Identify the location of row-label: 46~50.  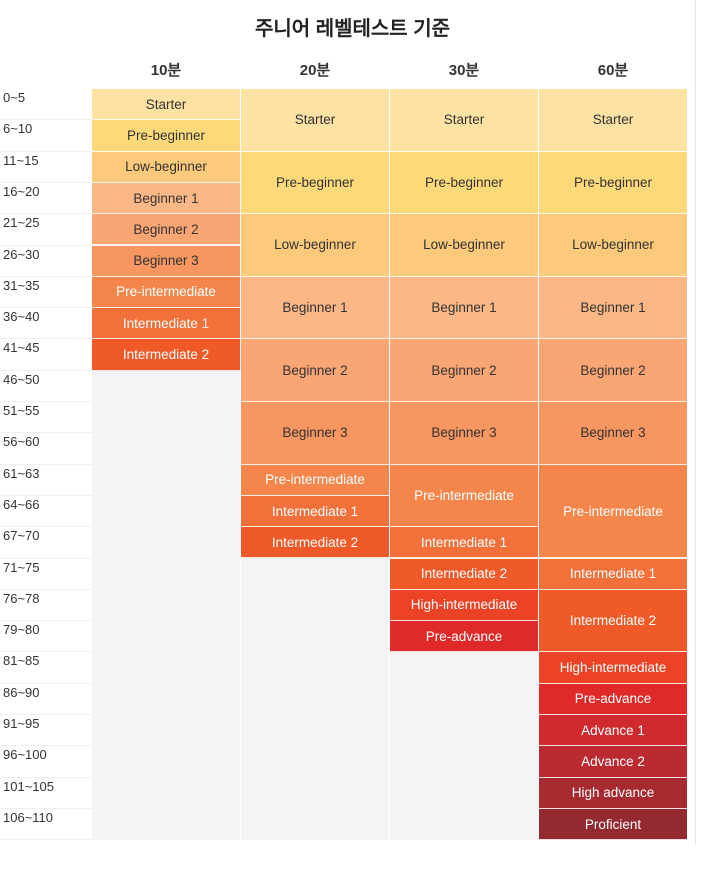
(21, 379).